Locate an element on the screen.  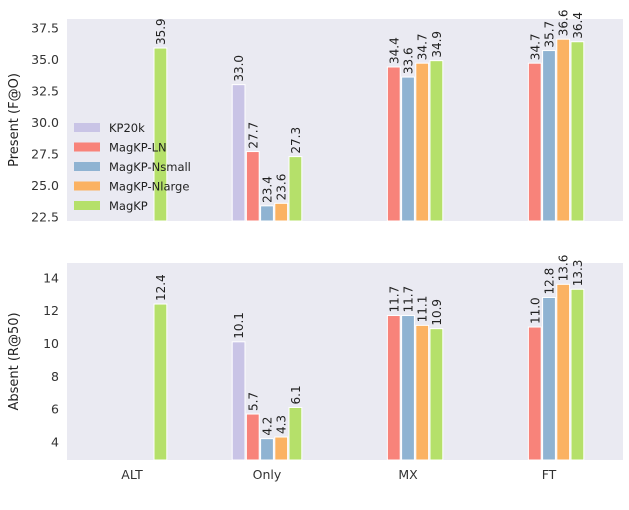
data-label: 11.1 is located at coordinates (423, 309).